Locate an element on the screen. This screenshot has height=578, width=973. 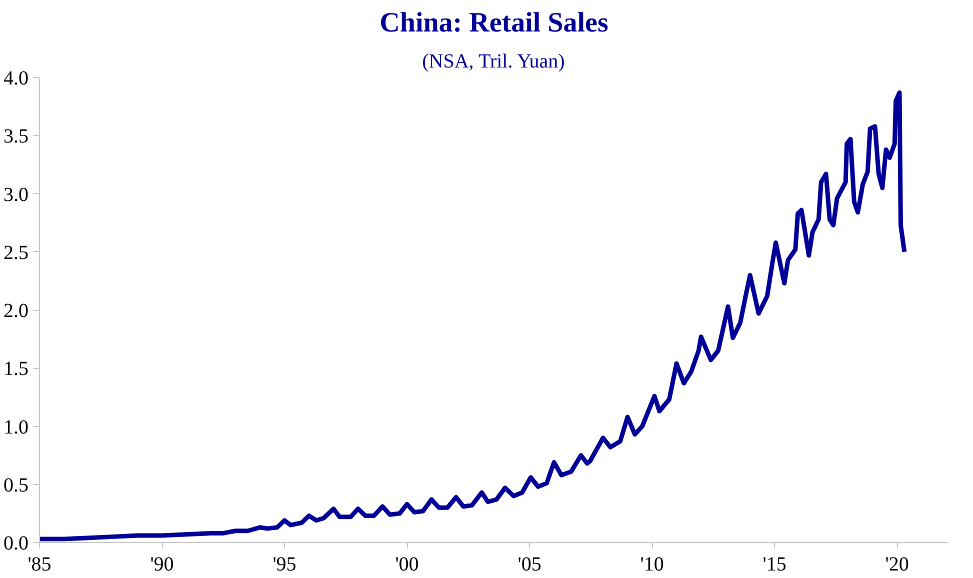
x-tick-label: '95 is located at coordinates (284, 565).